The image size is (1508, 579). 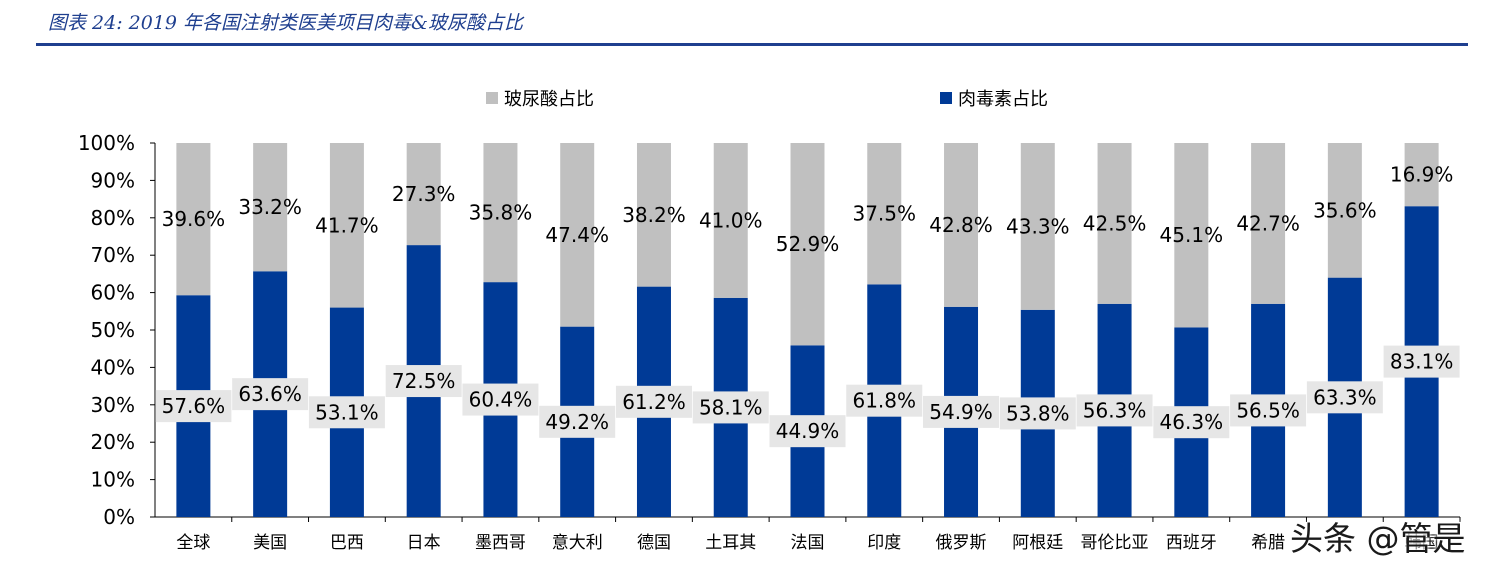 What do you see at coordinates (500, 543) in the screenshot?
I see `x-category-label: 墨西哥` at bounding box center [500, 543].